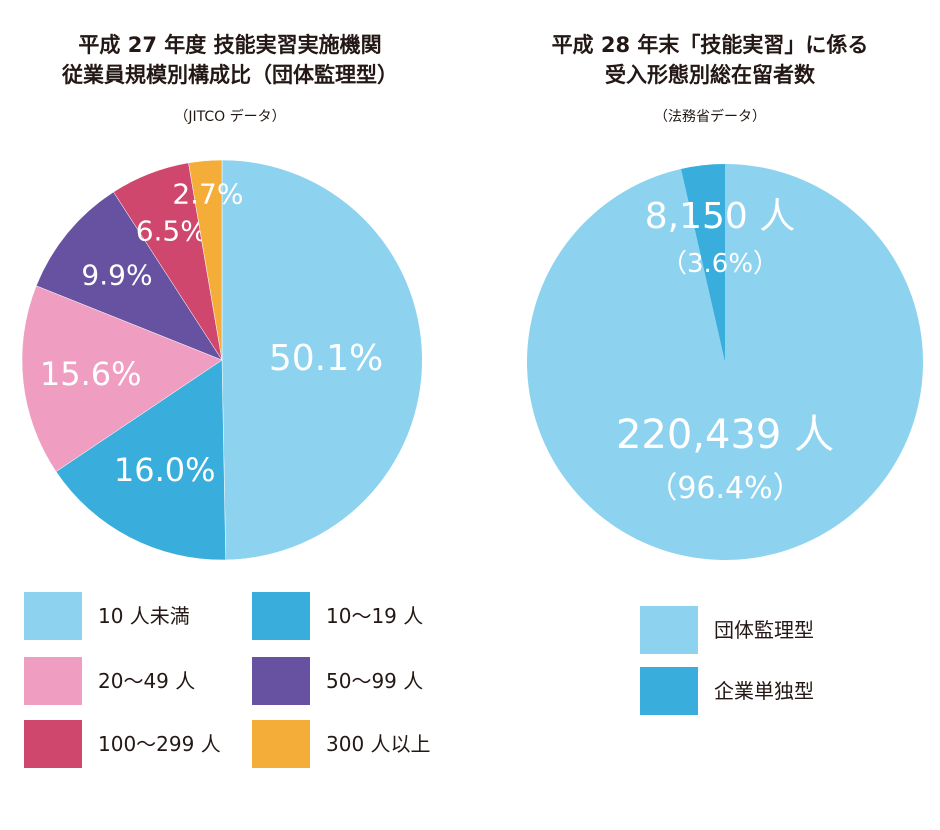 The image size is (940, 830). Describe the element at coordinates (710, 75) in the screenshot. I see `right-chart-title-line2: 受入形態別総在留者数` at that location.